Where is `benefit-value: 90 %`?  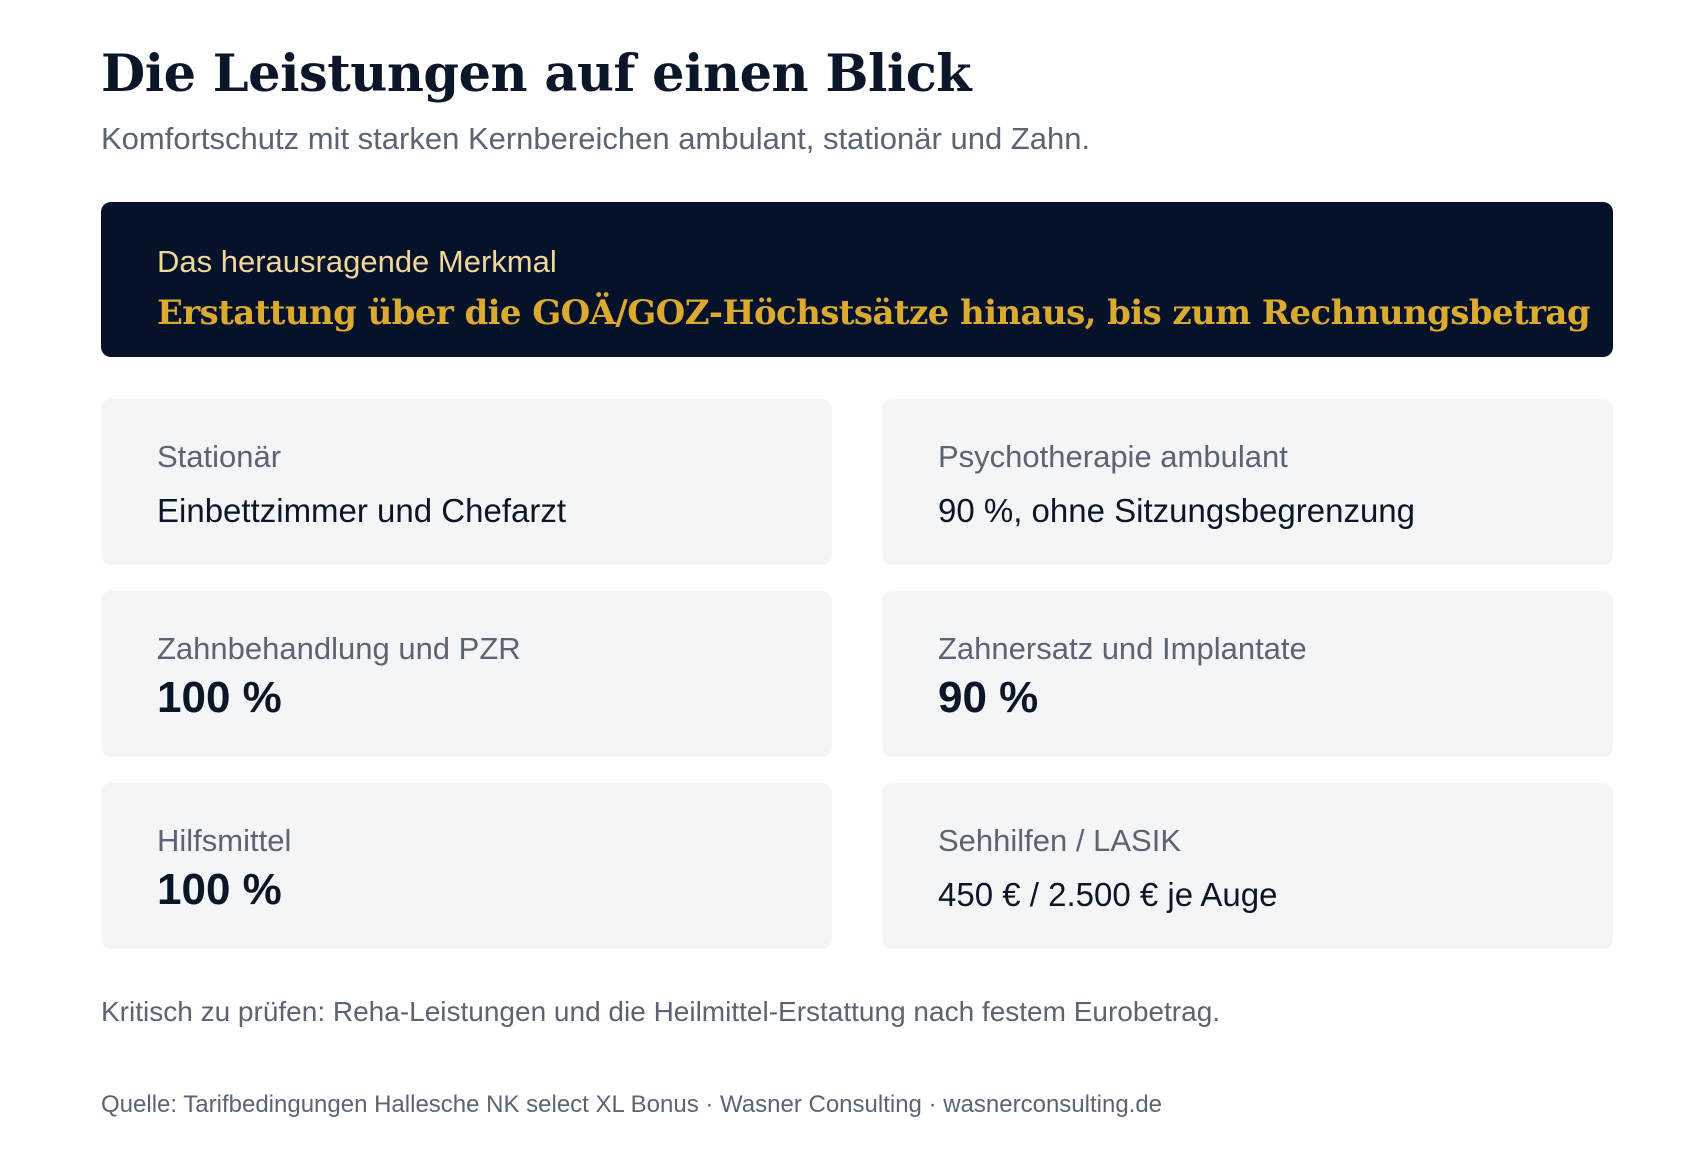 benefit-value: 90 % is located at coordinates (988, 697).